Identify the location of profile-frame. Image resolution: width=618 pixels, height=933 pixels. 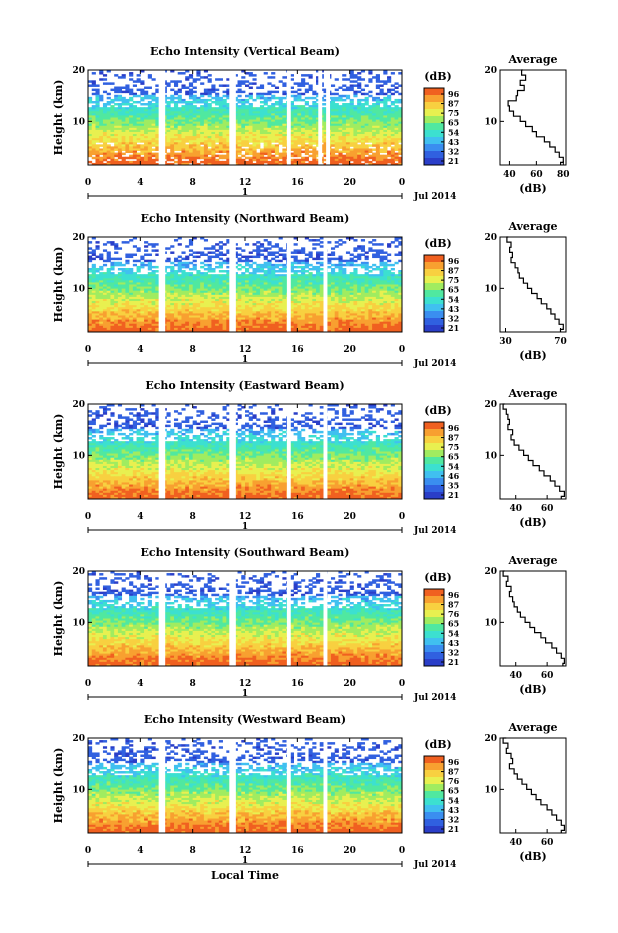
(533, 117).